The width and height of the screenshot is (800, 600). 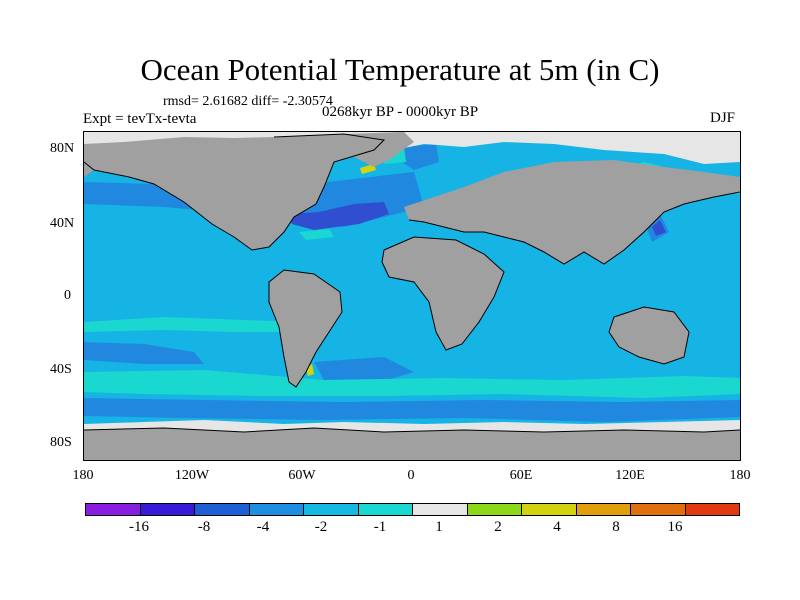 What do you see at coordinates (400, 112) in the screenshot?
I see `period-label: 0268kyr BP - 0000kyr BP` at bounding box center [400, 112].